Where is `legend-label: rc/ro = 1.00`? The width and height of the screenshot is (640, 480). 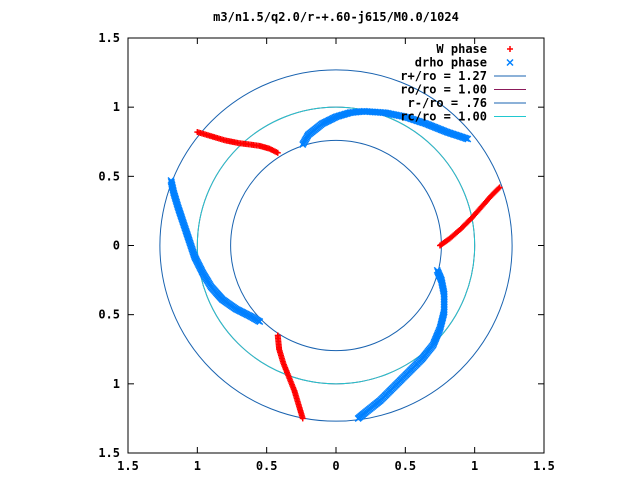 legend-label: rc/ro = 1.00 is located at coordinates (443, 117).